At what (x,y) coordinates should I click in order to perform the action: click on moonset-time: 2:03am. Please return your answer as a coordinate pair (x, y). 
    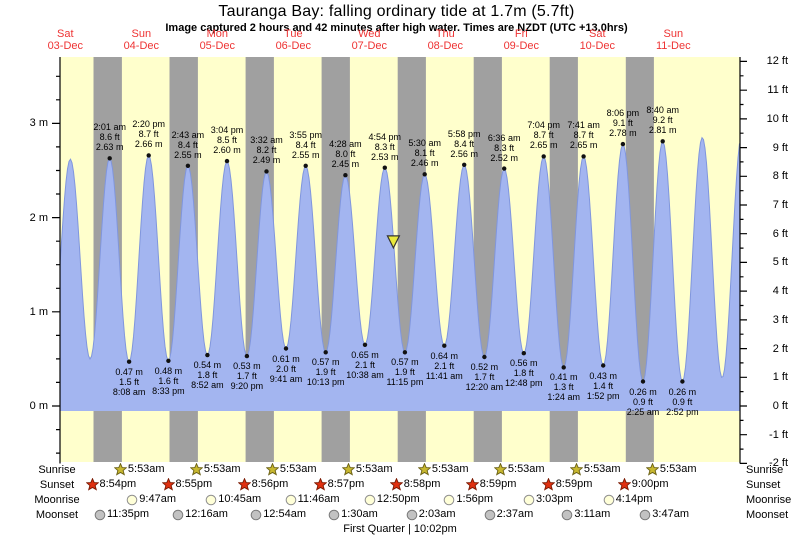
    Looking at the image, I should click on (437, 514).